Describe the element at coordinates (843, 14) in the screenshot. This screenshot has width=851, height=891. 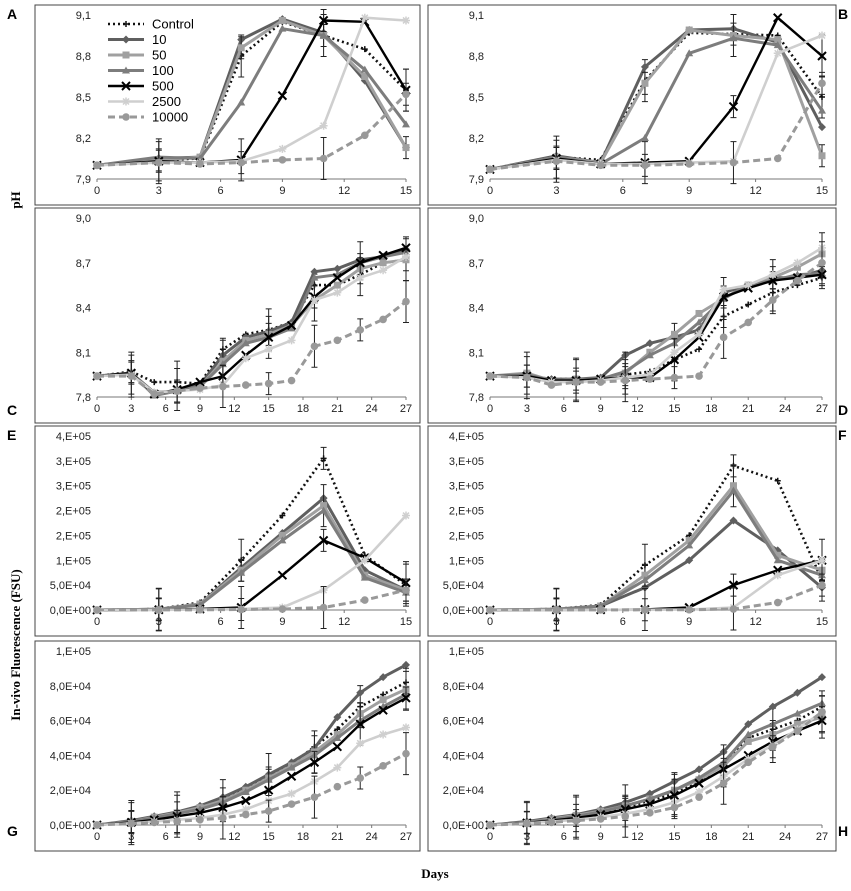
I see `panel-letter-b: B` at that location.